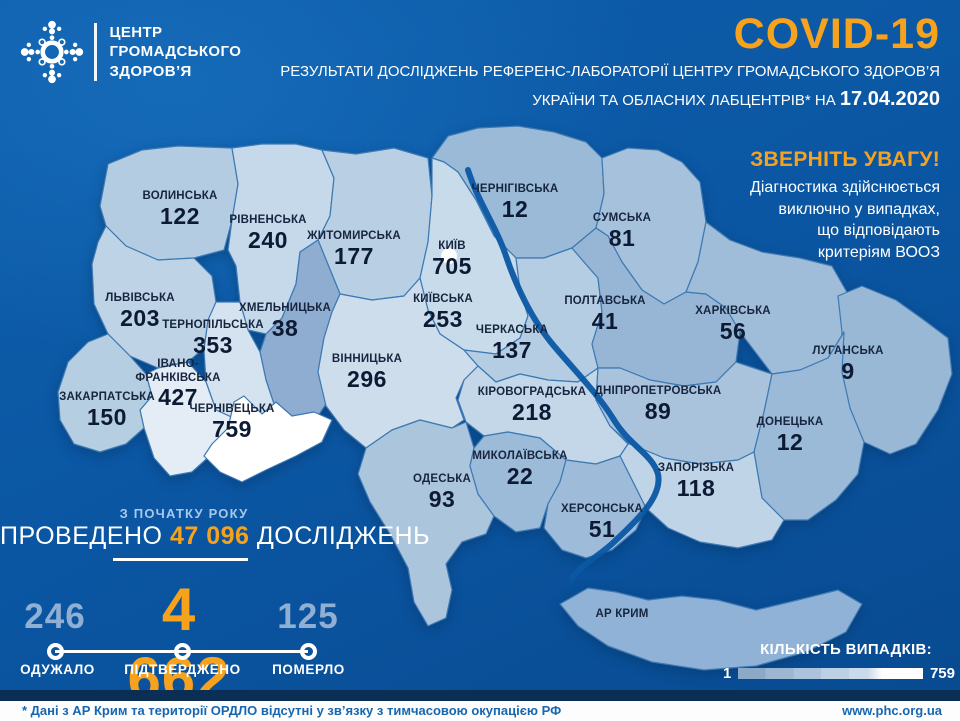 The image size is (960, 721). Describe the element at coordinates (136, 32) in the screenshot. I see `org-name-line1: ЦЕНТР` at that location.